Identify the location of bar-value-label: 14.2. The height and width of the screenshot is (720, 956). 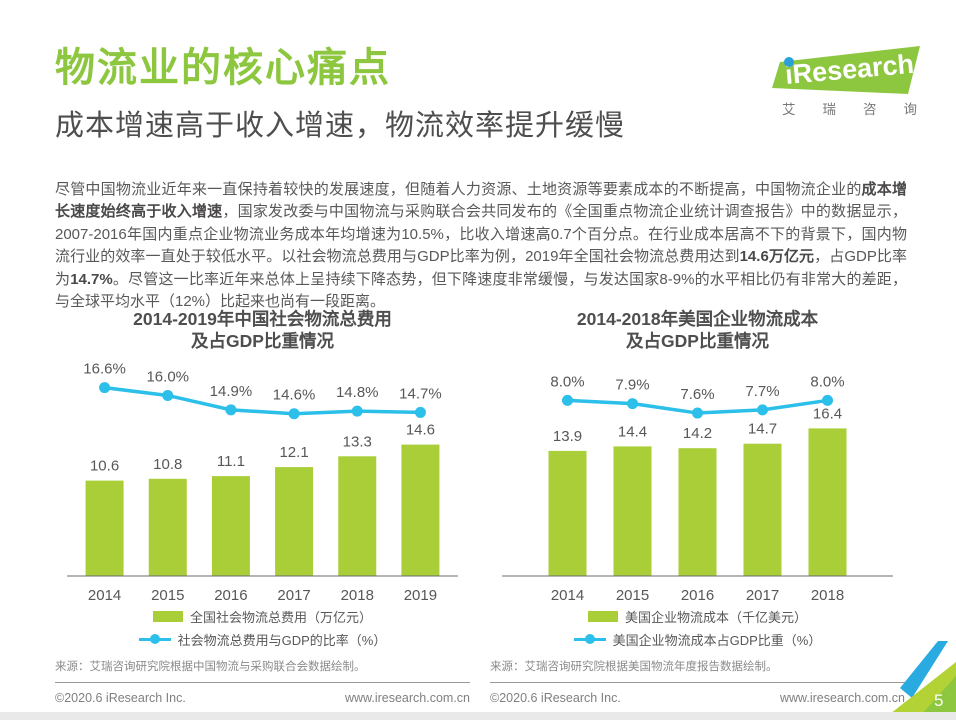
(697, 433).